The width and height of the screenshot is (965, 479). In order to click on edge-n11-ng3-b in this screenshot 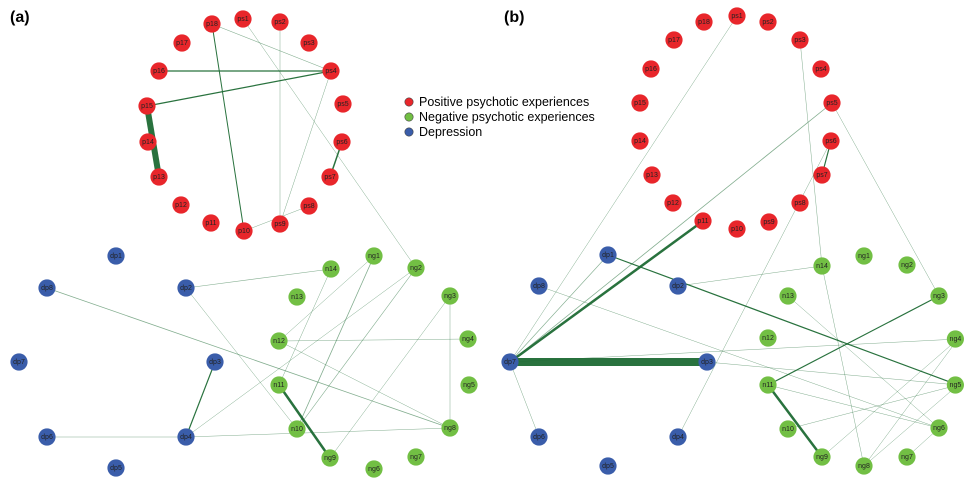, I will do `click(853, 340)`.